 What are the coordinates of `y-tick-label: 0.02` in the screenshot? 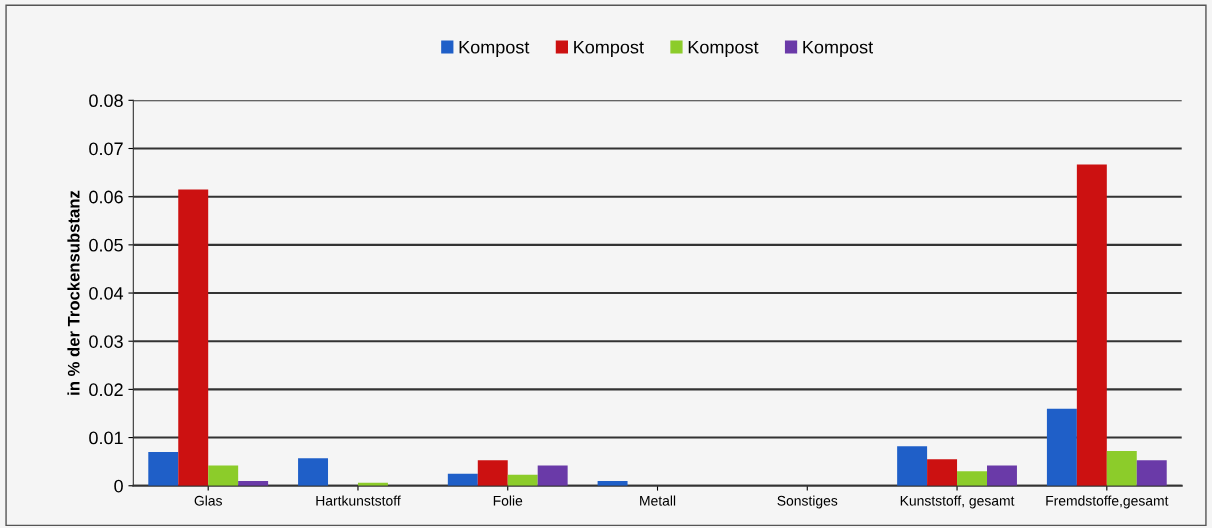 It's located at (106, 390).